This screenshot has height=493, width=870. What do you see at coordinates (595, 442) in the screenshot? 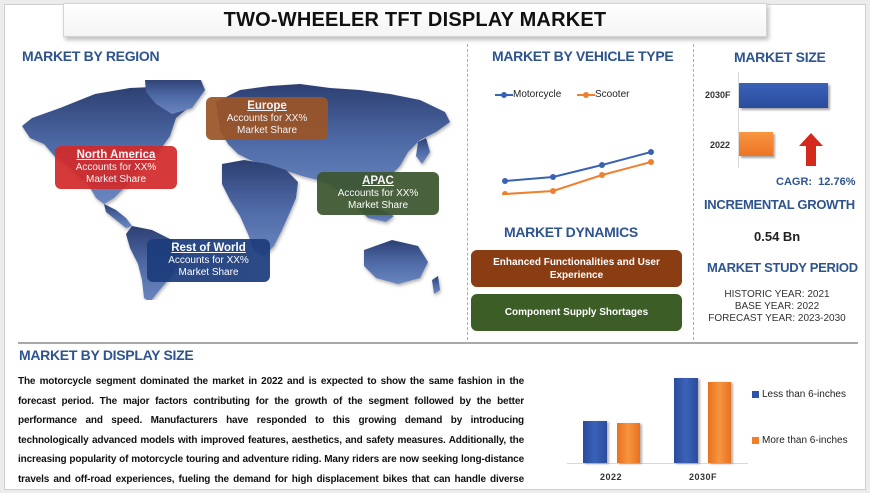
I see `display-bar-2022-less` at bounding box center [595, 442].